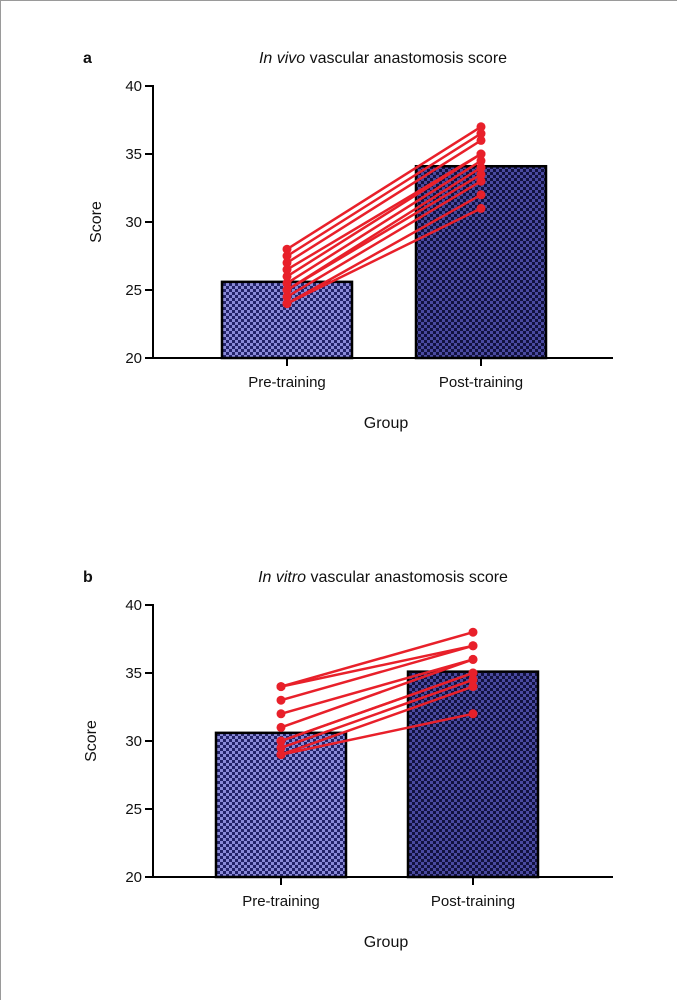  What do you see at coordinates (88, 577) in the screenshot?
I see `panel-letter: b` at bounding box center [88, 577].